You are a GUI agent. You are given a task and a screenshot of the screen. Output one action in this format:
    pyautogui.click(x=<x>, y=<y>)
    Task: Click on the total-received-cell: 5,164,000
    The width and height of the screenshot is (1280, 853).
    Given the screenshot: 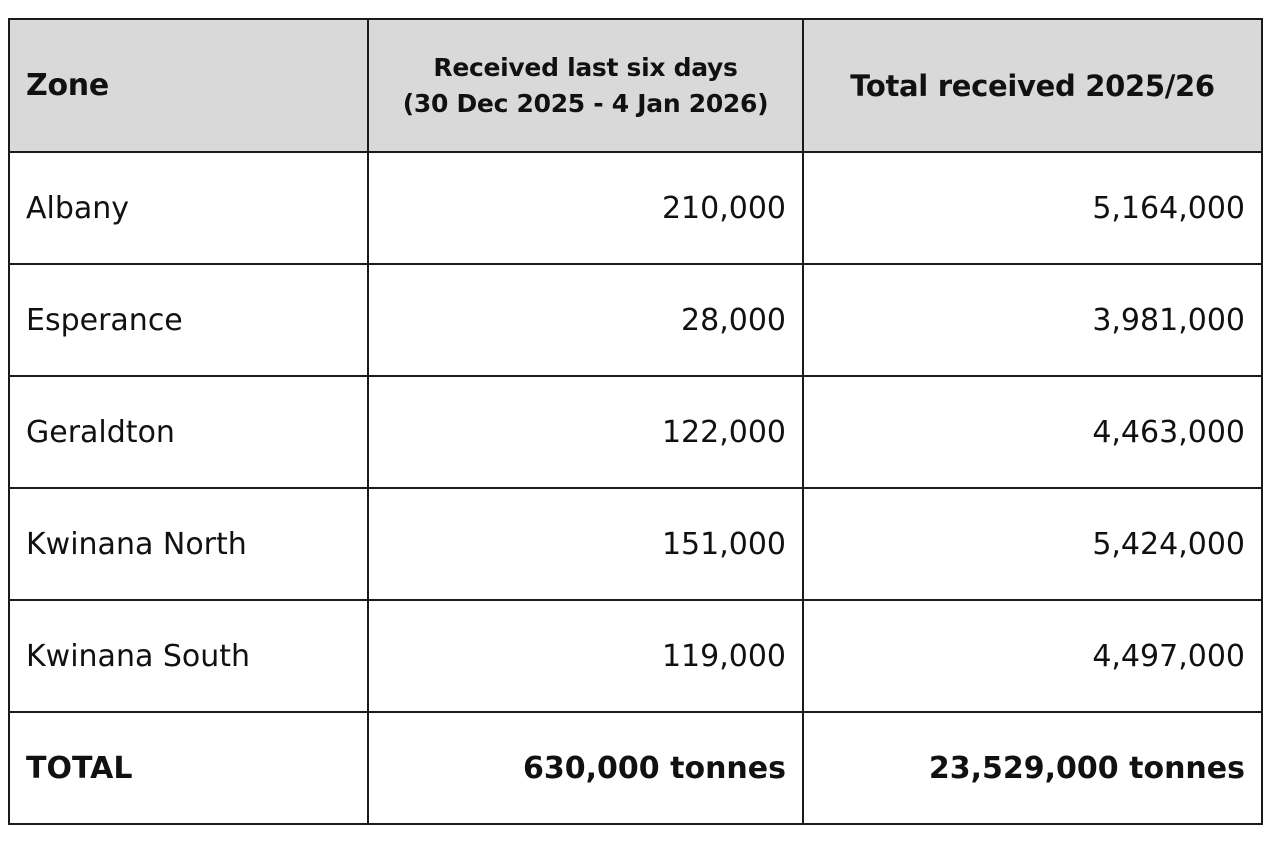 What is the action you would take?
    pyautogui.click(x=1032, y=208)
    